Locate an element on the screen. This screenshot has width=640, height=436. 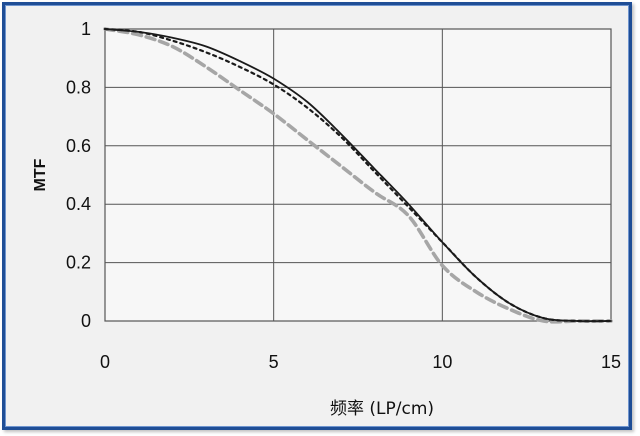
x-tick-label: 0 is located at coordinates (105, 362).